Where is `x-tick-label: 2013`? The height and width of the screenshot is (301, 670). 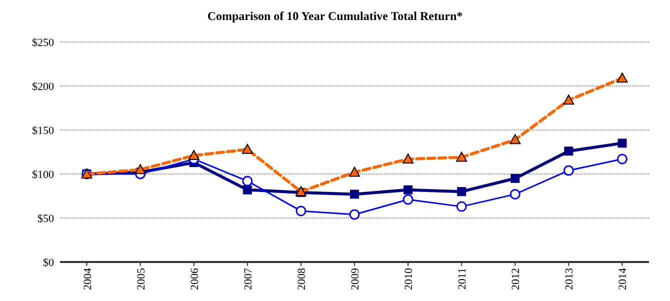 x-tick-label: 2013 is located at coordinates (570, 279).